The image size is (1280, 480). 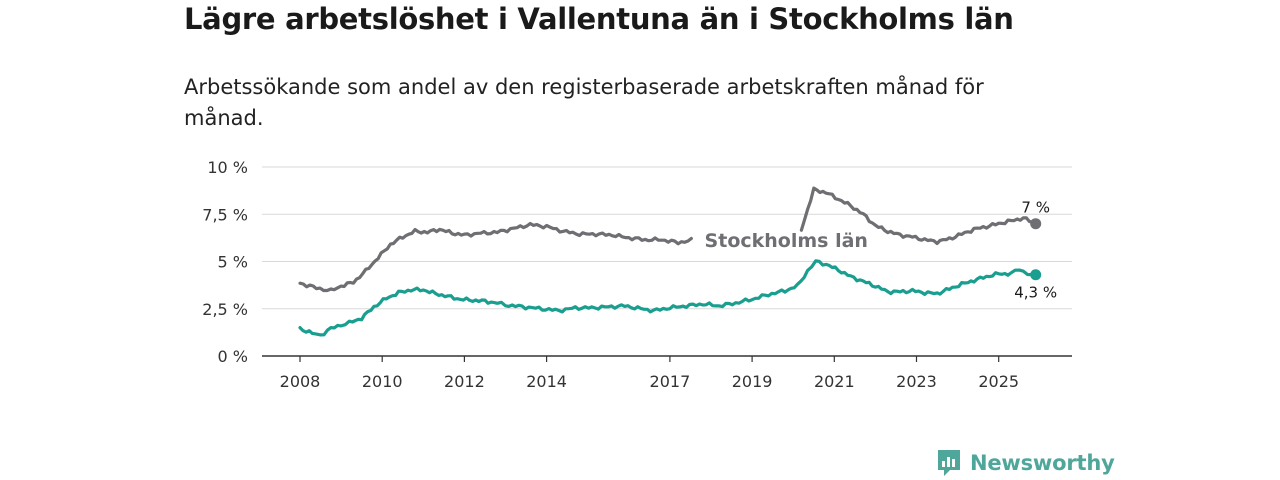 What do you see at coordinates (752, 381) in the screenshot?
I see `x-tick-label: 2019` at bounding box center [752, 381].